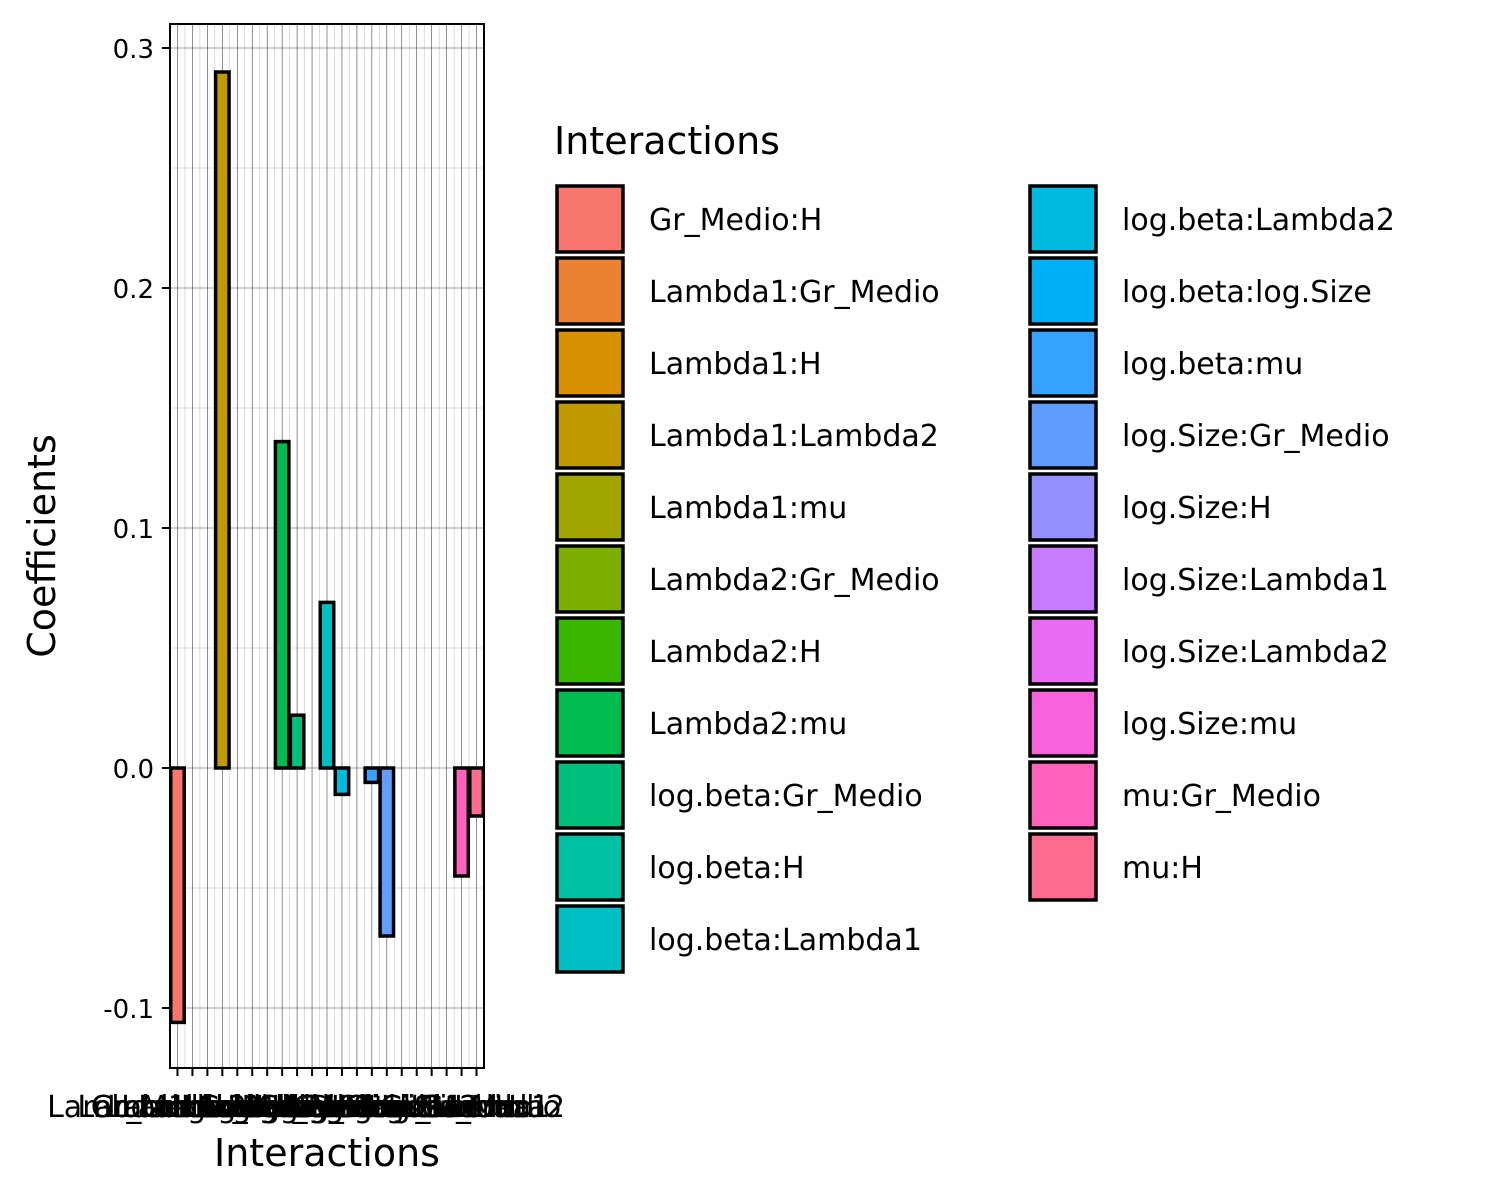 This screenshot has height=1200, width=1500. I want to click on legend-label: Lambda1:H, so click(735, 364).